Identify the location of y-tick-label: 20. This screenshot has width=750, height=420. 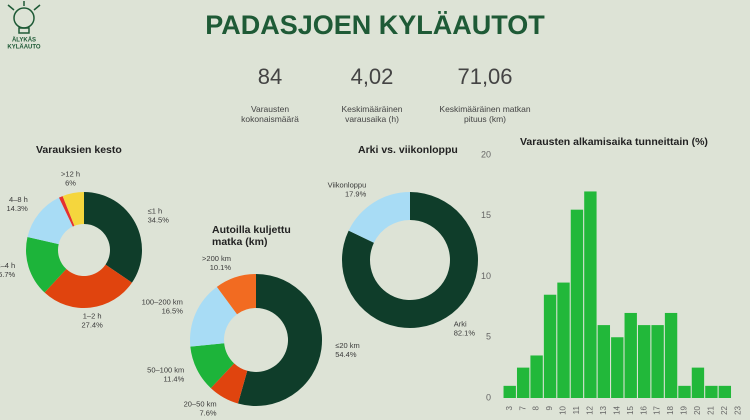
(486, 154).